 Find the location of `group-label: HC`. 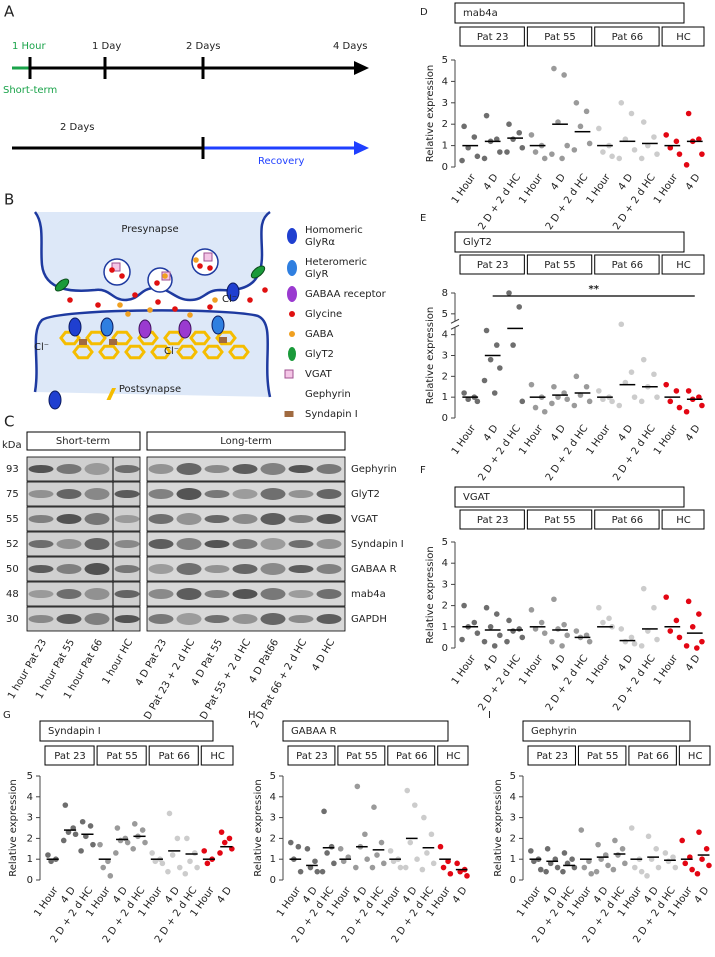

group-label: HC is located at coordinates (683, 265).